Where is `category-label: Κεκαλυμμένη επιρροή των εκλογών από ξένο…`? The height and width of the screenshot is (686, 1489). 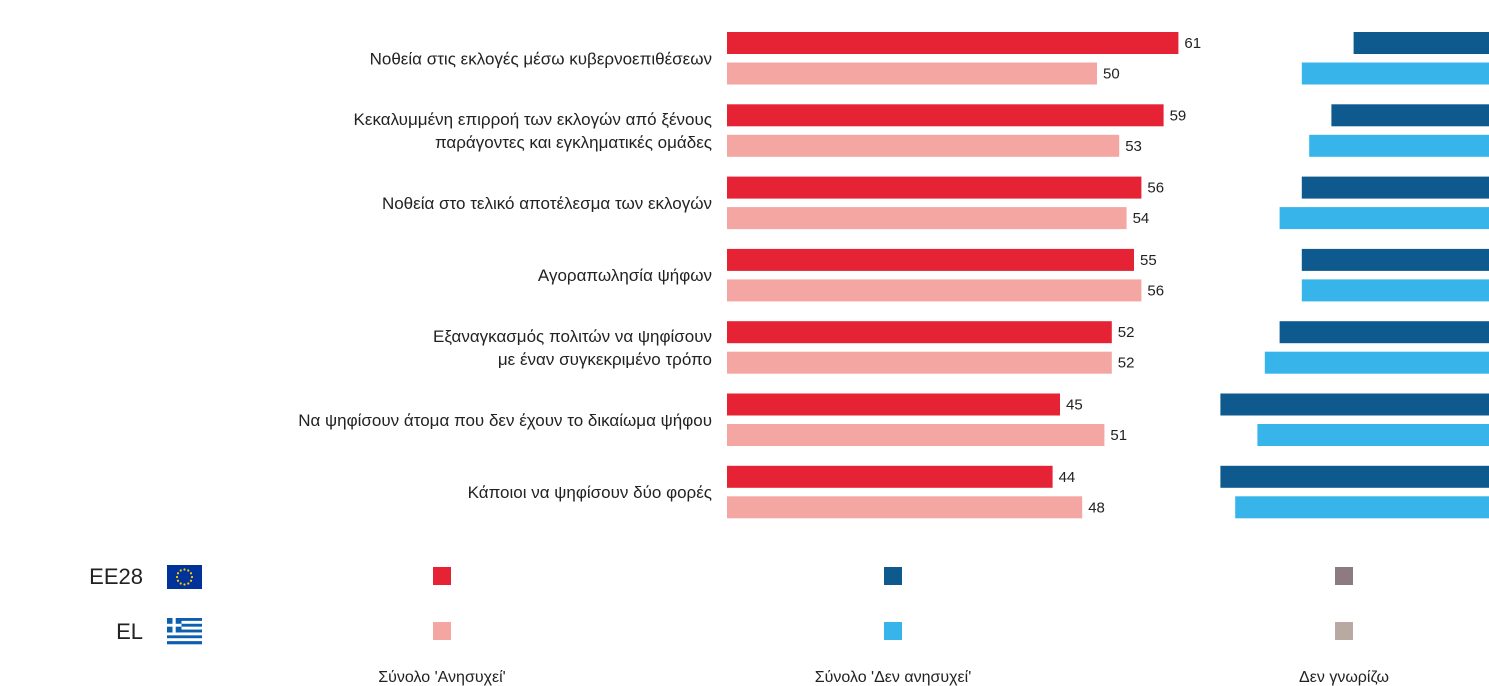
category-label: Κεκαλυμμένη επιρροή των εκλογών από ξένο… is located at coordinates (533, 119).